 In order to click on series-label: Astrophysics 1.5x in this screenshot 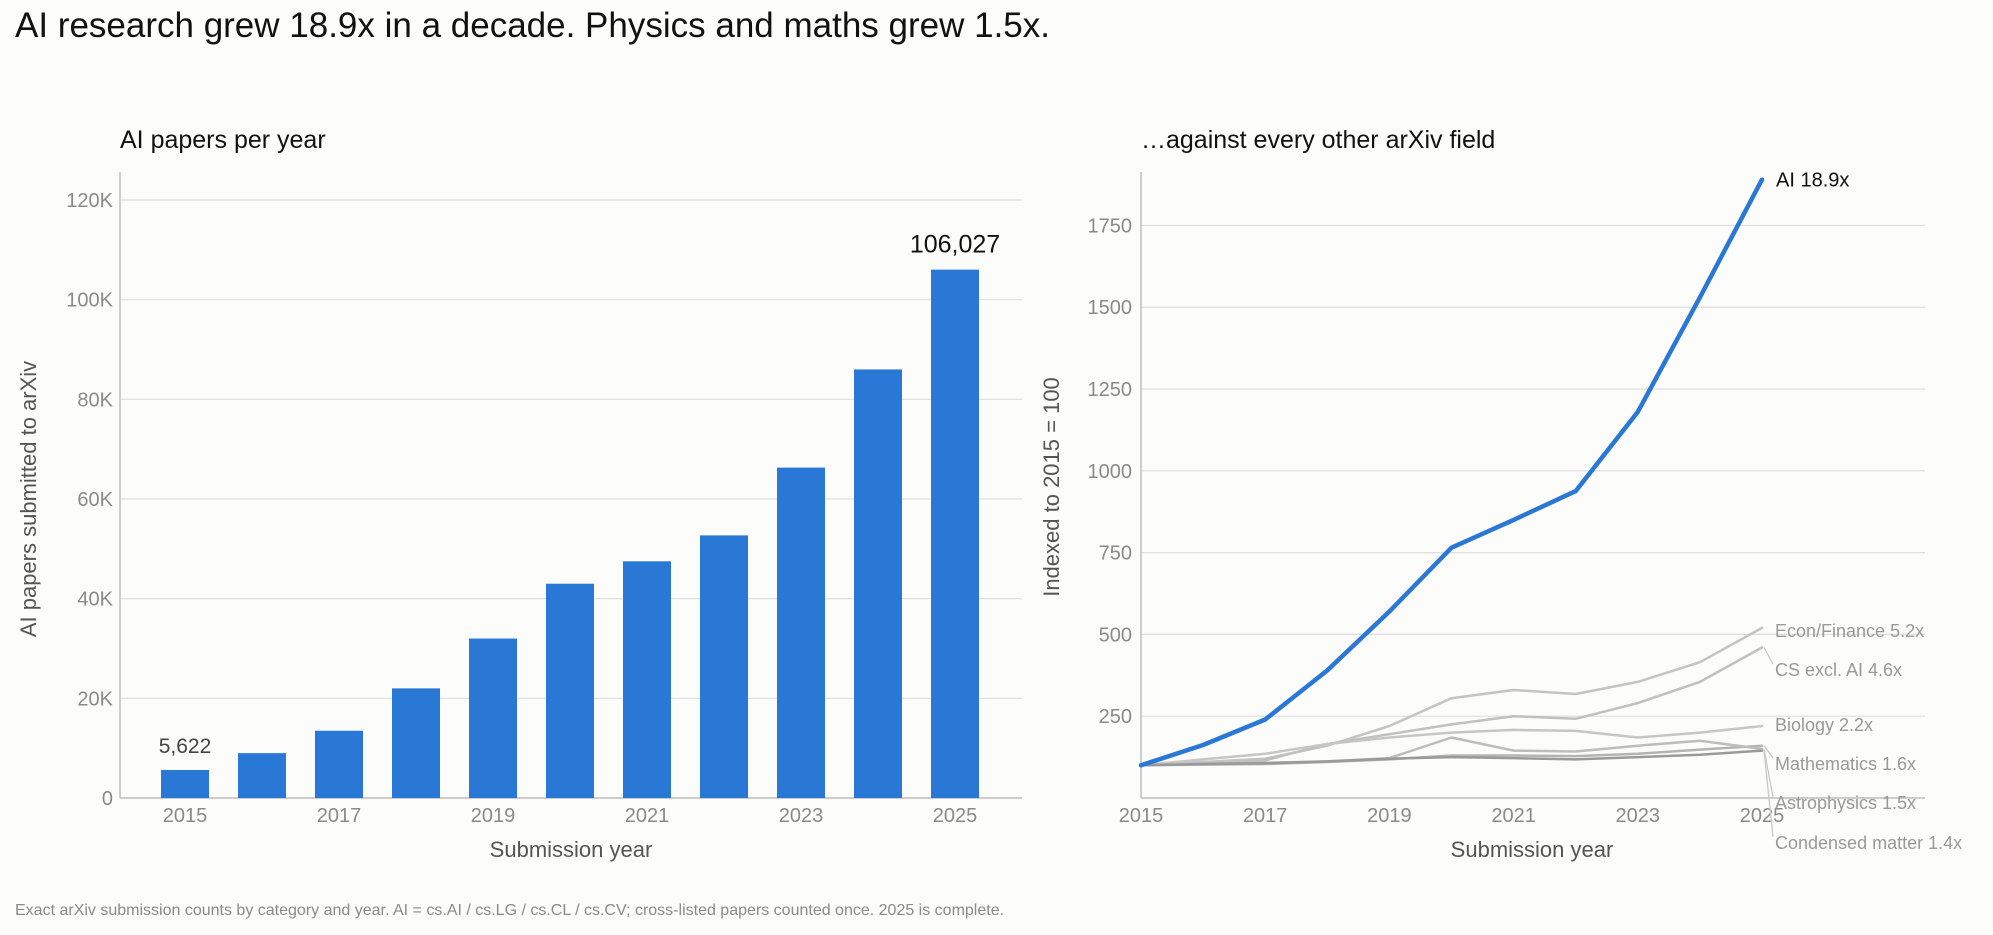, I will do `click(1845, 803)`.